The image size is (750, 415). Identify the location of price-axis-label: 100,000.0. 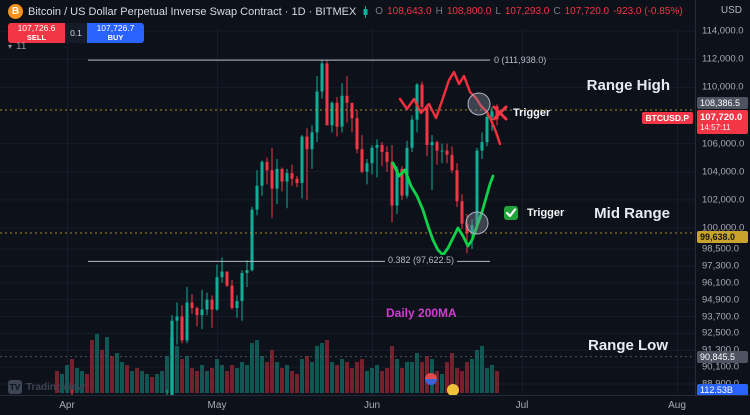
(723, 228).